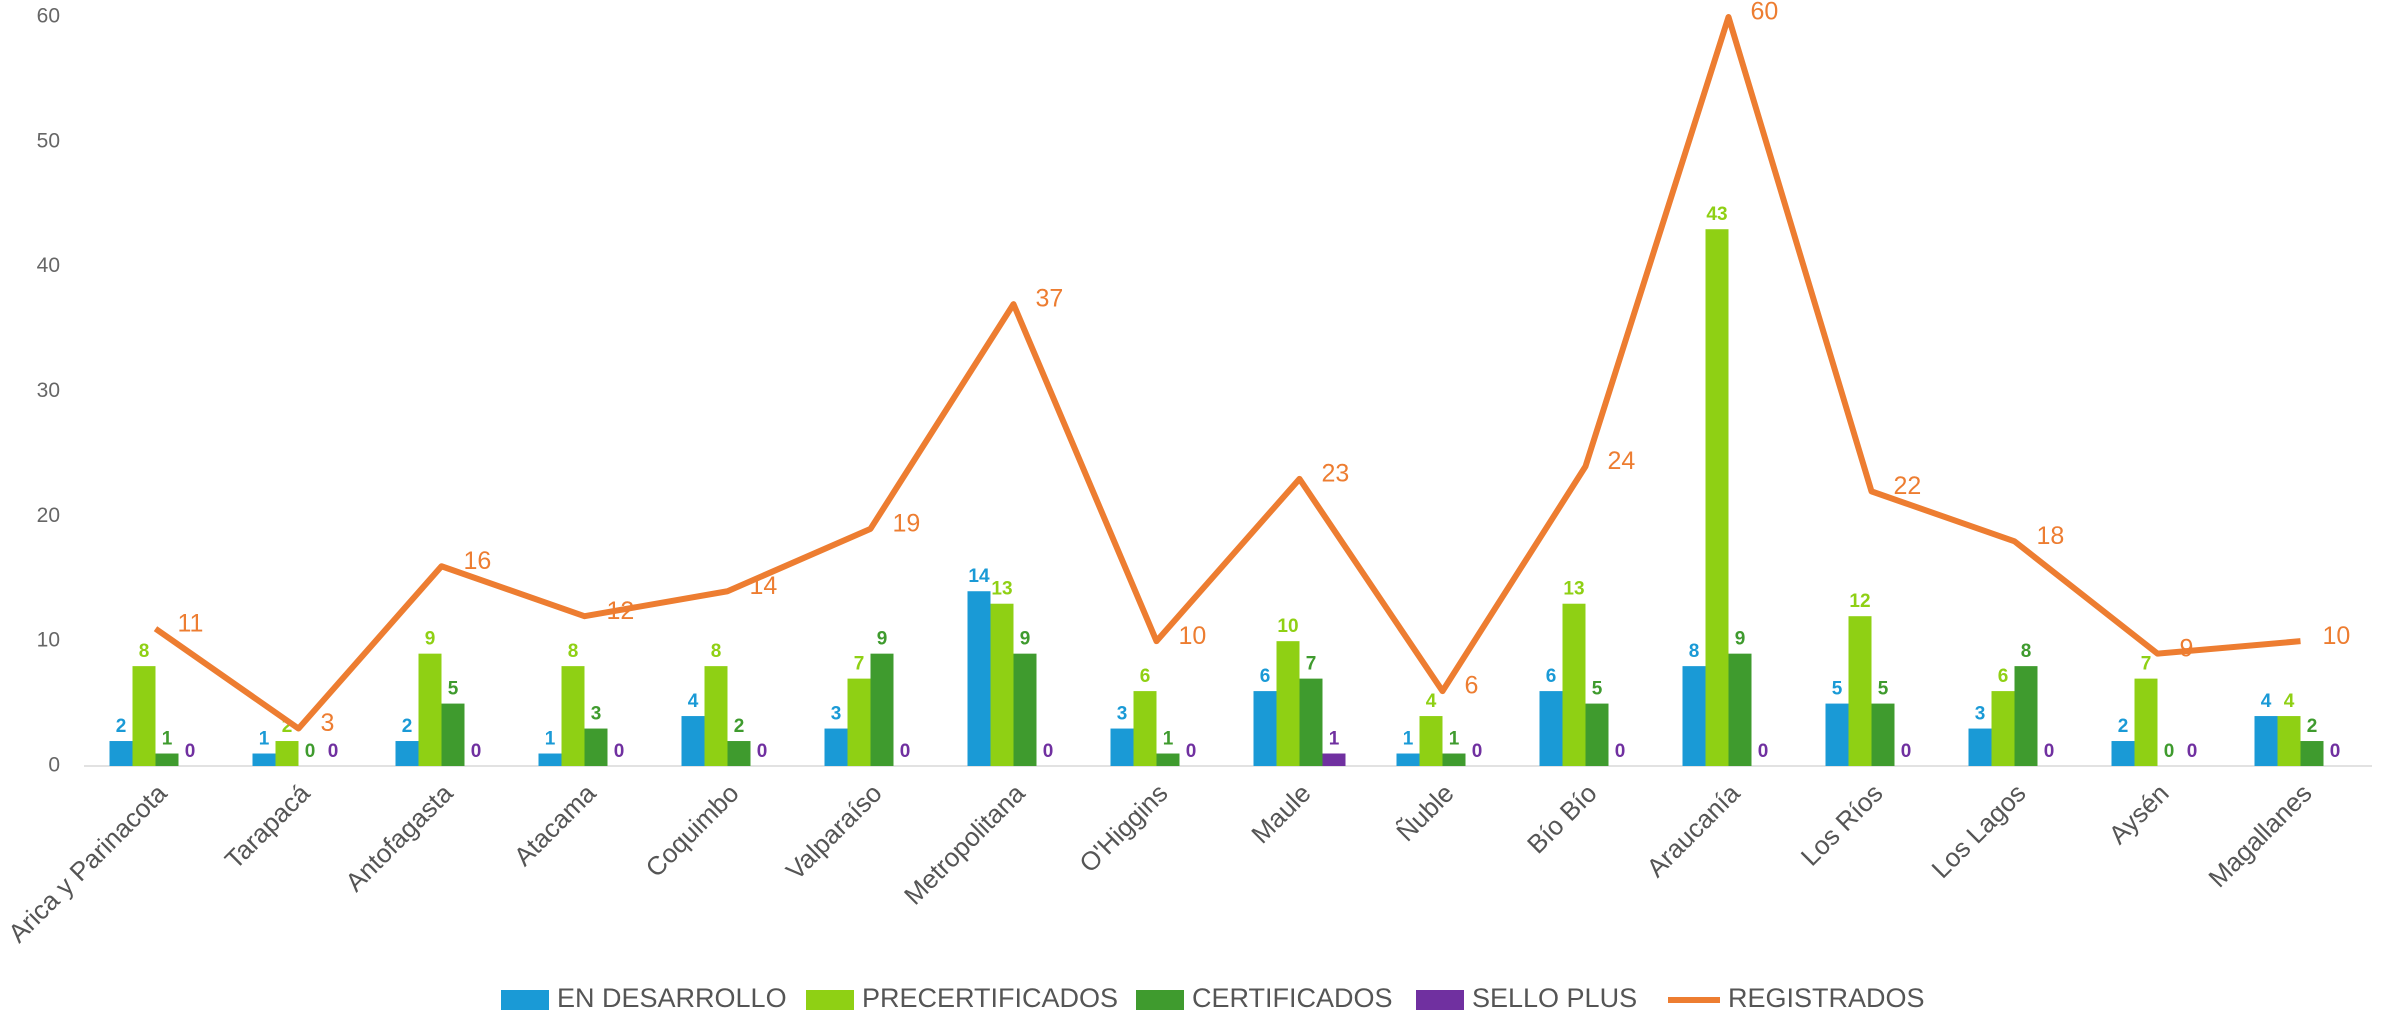  What do you see at coordinates (1826, 998) in the screenshot?
I see `legend-label: REGISTRADOS` at bounding box center [1826, 998].